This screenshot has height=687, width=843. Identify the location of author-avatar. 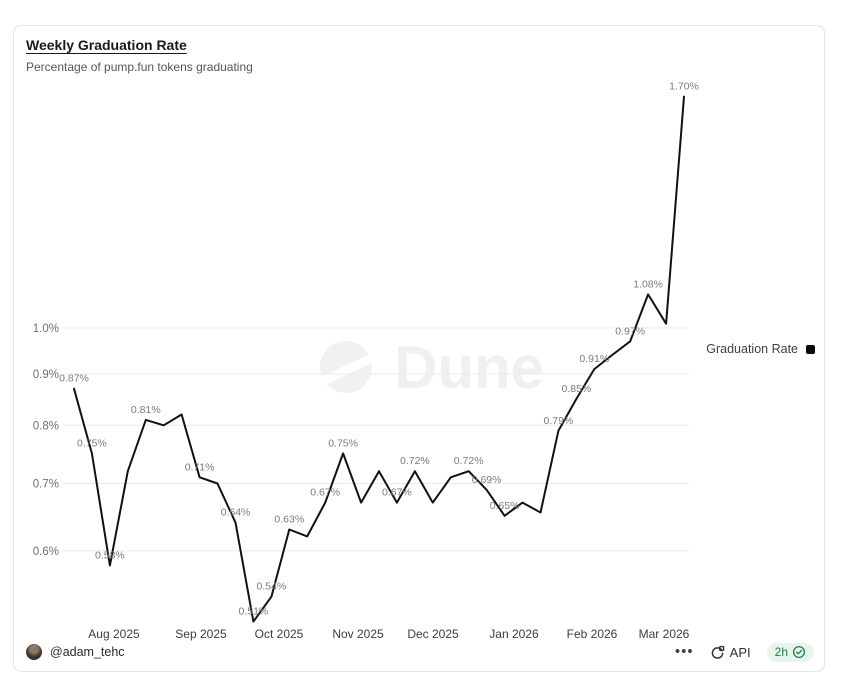
(34, 652).